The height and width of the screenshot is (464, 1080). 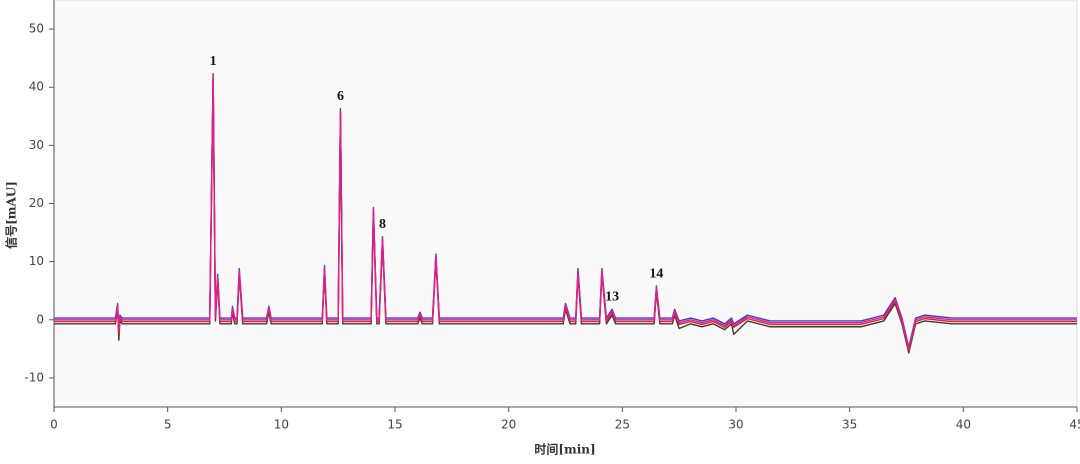 I want to click on y-tick-label: 0, so click(x=40, y=319).